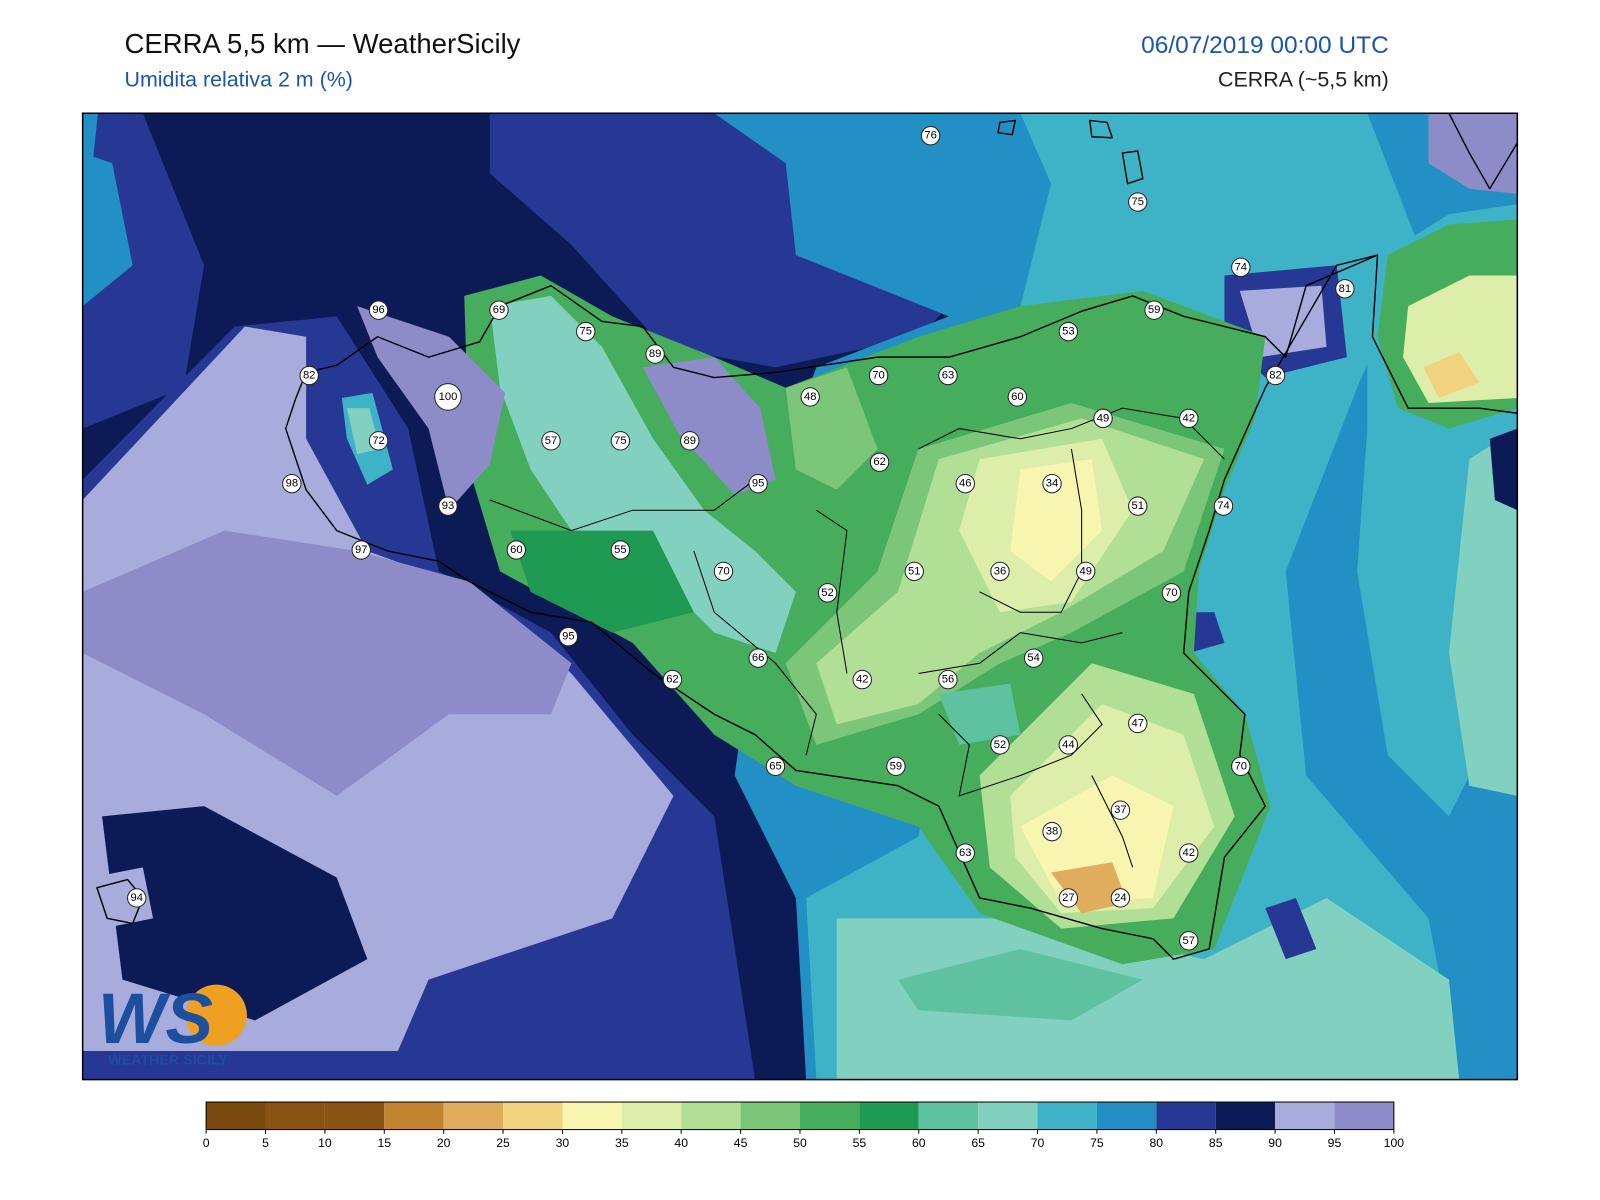  I want to click on colorbar-tick-label: 25, so click(503, 1143).